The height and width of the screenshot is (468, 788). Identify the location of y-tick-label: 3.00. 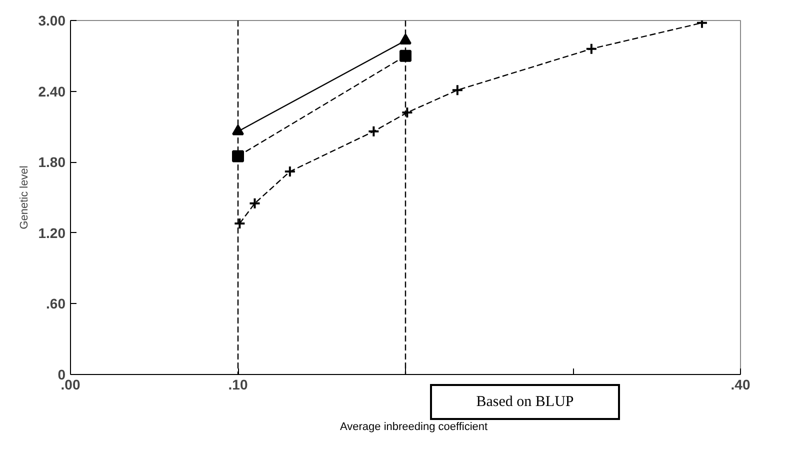
(52, 20).